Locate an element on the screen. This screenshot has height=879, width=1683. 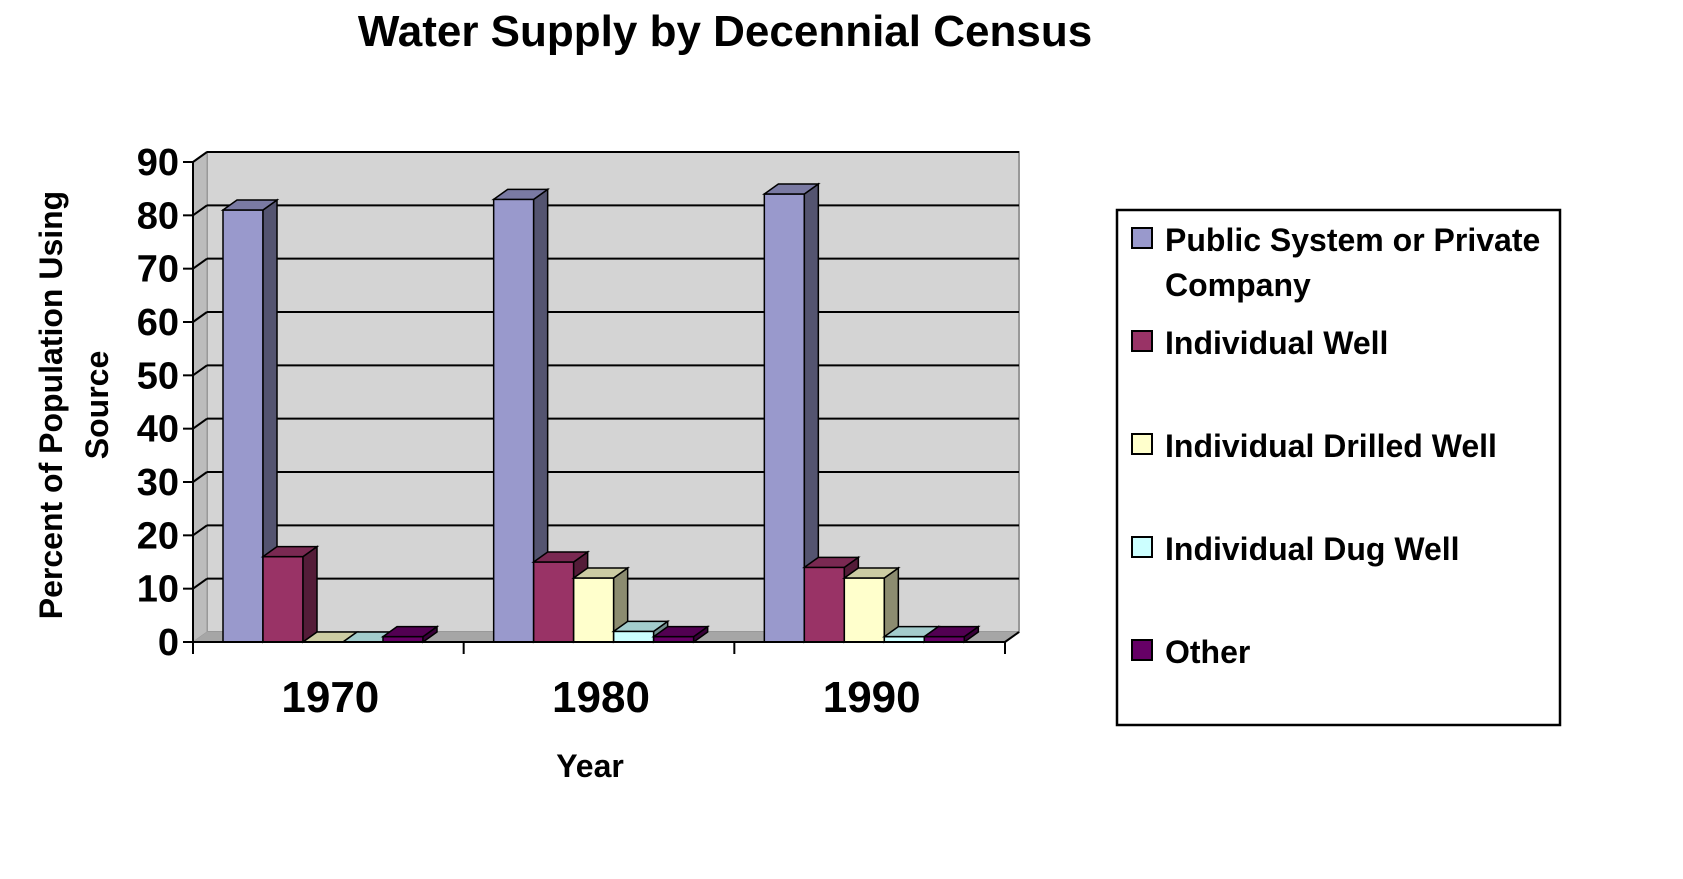
legend-entry: Other is located at coordinates (1190, 652).